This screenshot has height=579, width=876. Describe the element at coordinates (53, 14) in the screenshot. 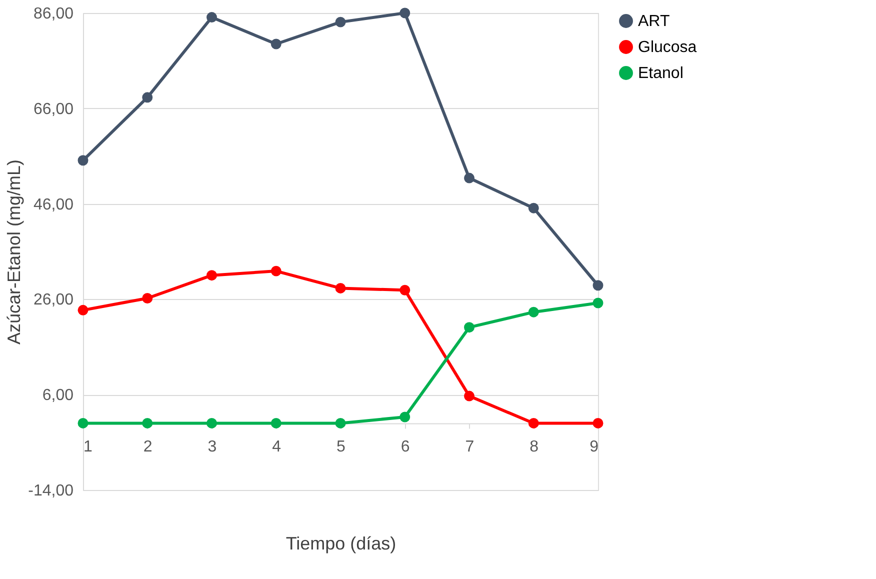

I see `y-tick-label: 86,00` at that location.